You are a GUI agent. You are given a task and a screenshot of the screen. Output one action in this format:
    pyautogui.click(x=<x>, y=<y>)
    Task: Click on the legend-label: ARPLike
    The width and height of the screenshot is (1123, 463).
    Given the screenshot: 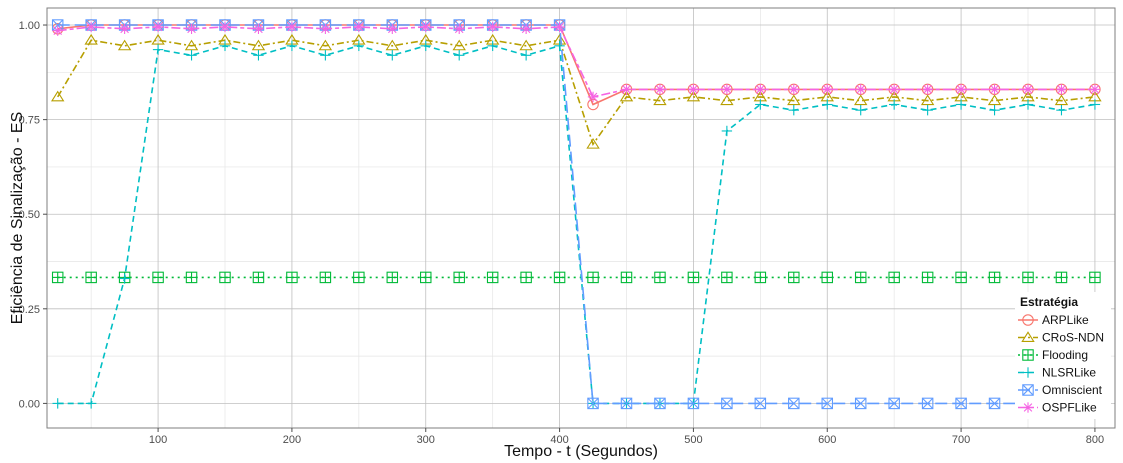 What is the action you would take?
    pyautogui.click(x=1065, y=320)
    